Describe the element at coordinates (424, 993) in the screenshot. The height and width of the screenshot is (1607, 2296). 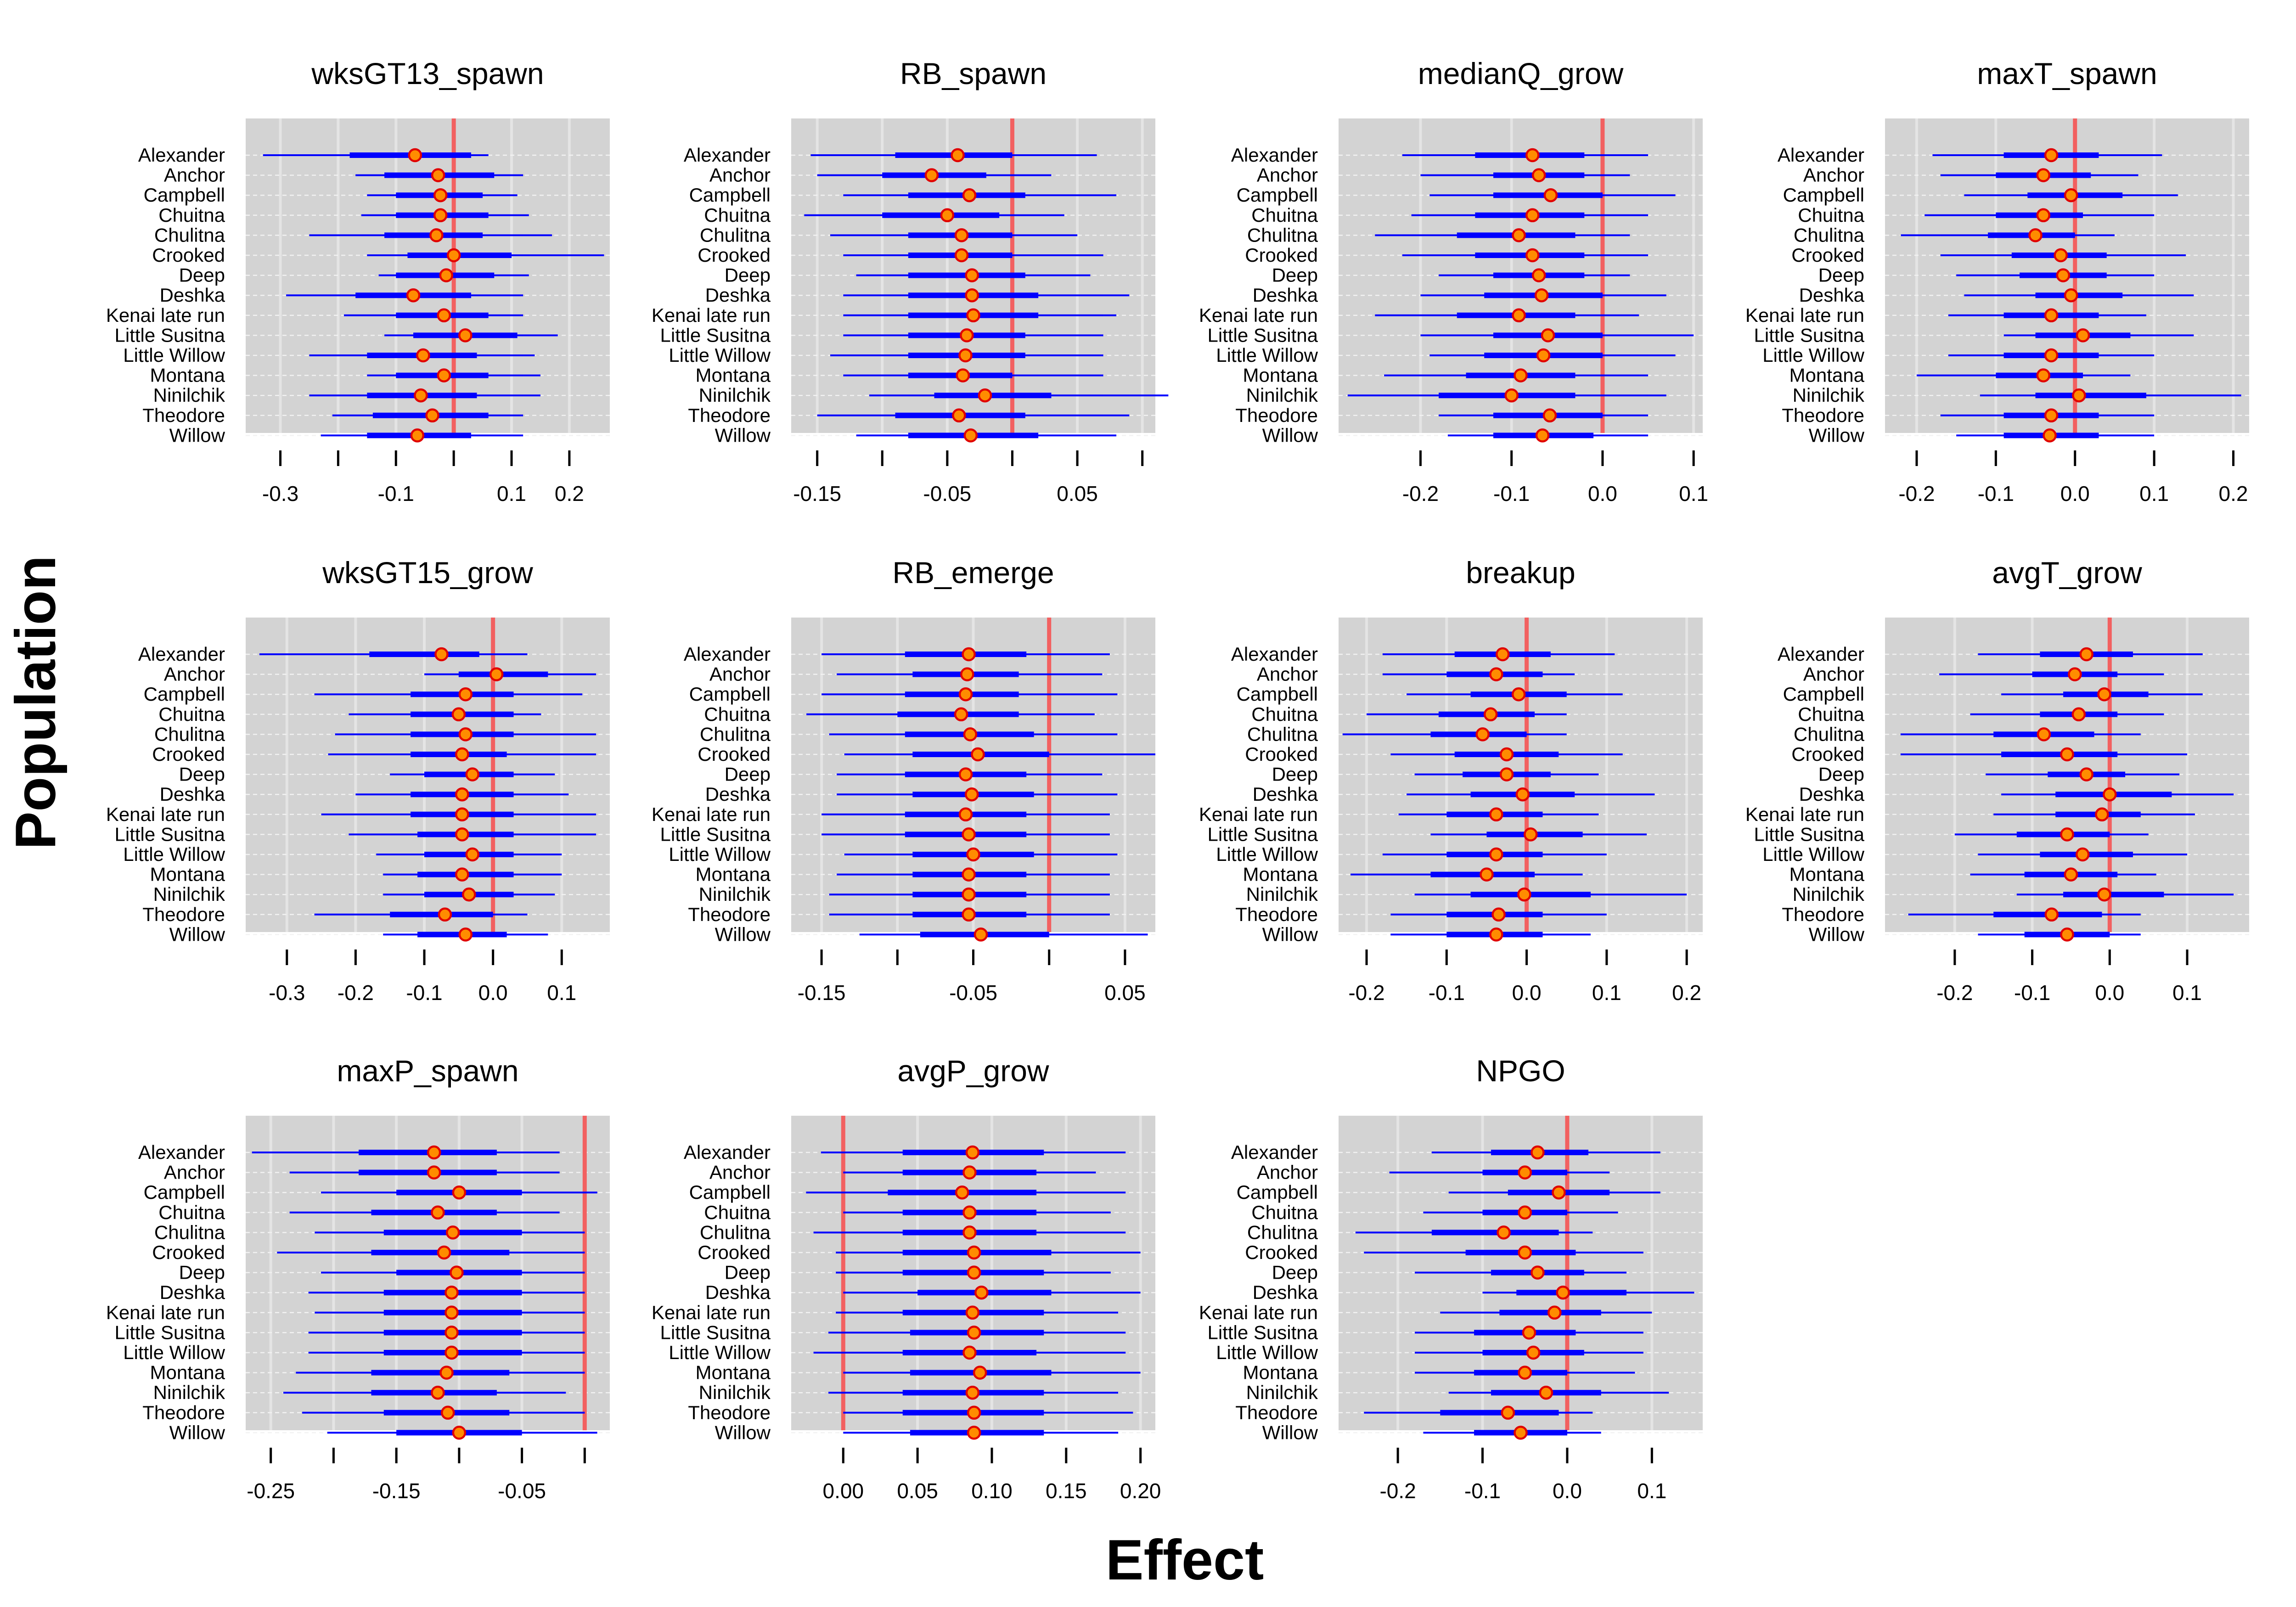
I see `x-tick-label: -0.1` at that location.